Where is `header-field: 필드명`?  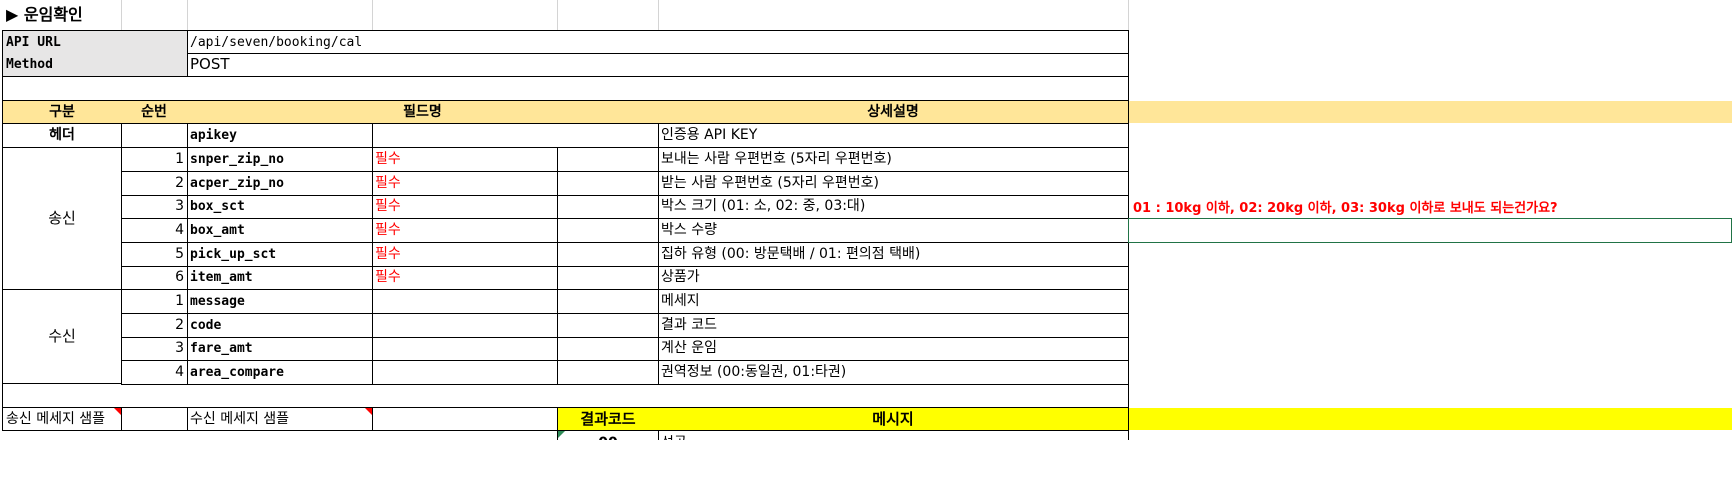 header-field: 필드명 is located at coordinates (423, 112).